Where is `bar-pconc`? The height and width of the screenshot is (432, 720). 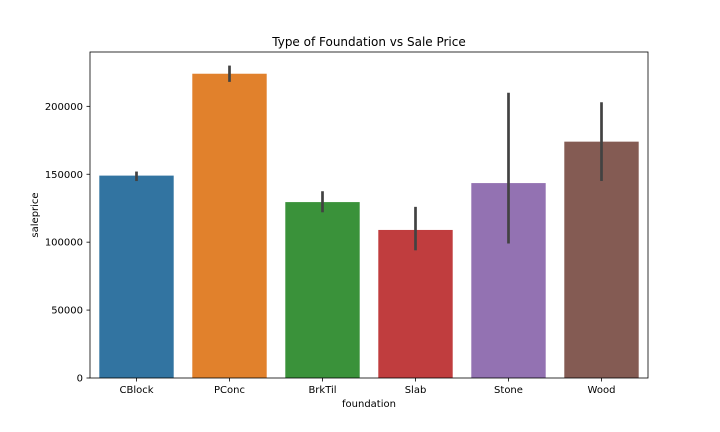 bar-pconc is located at coordinates (229, 225).